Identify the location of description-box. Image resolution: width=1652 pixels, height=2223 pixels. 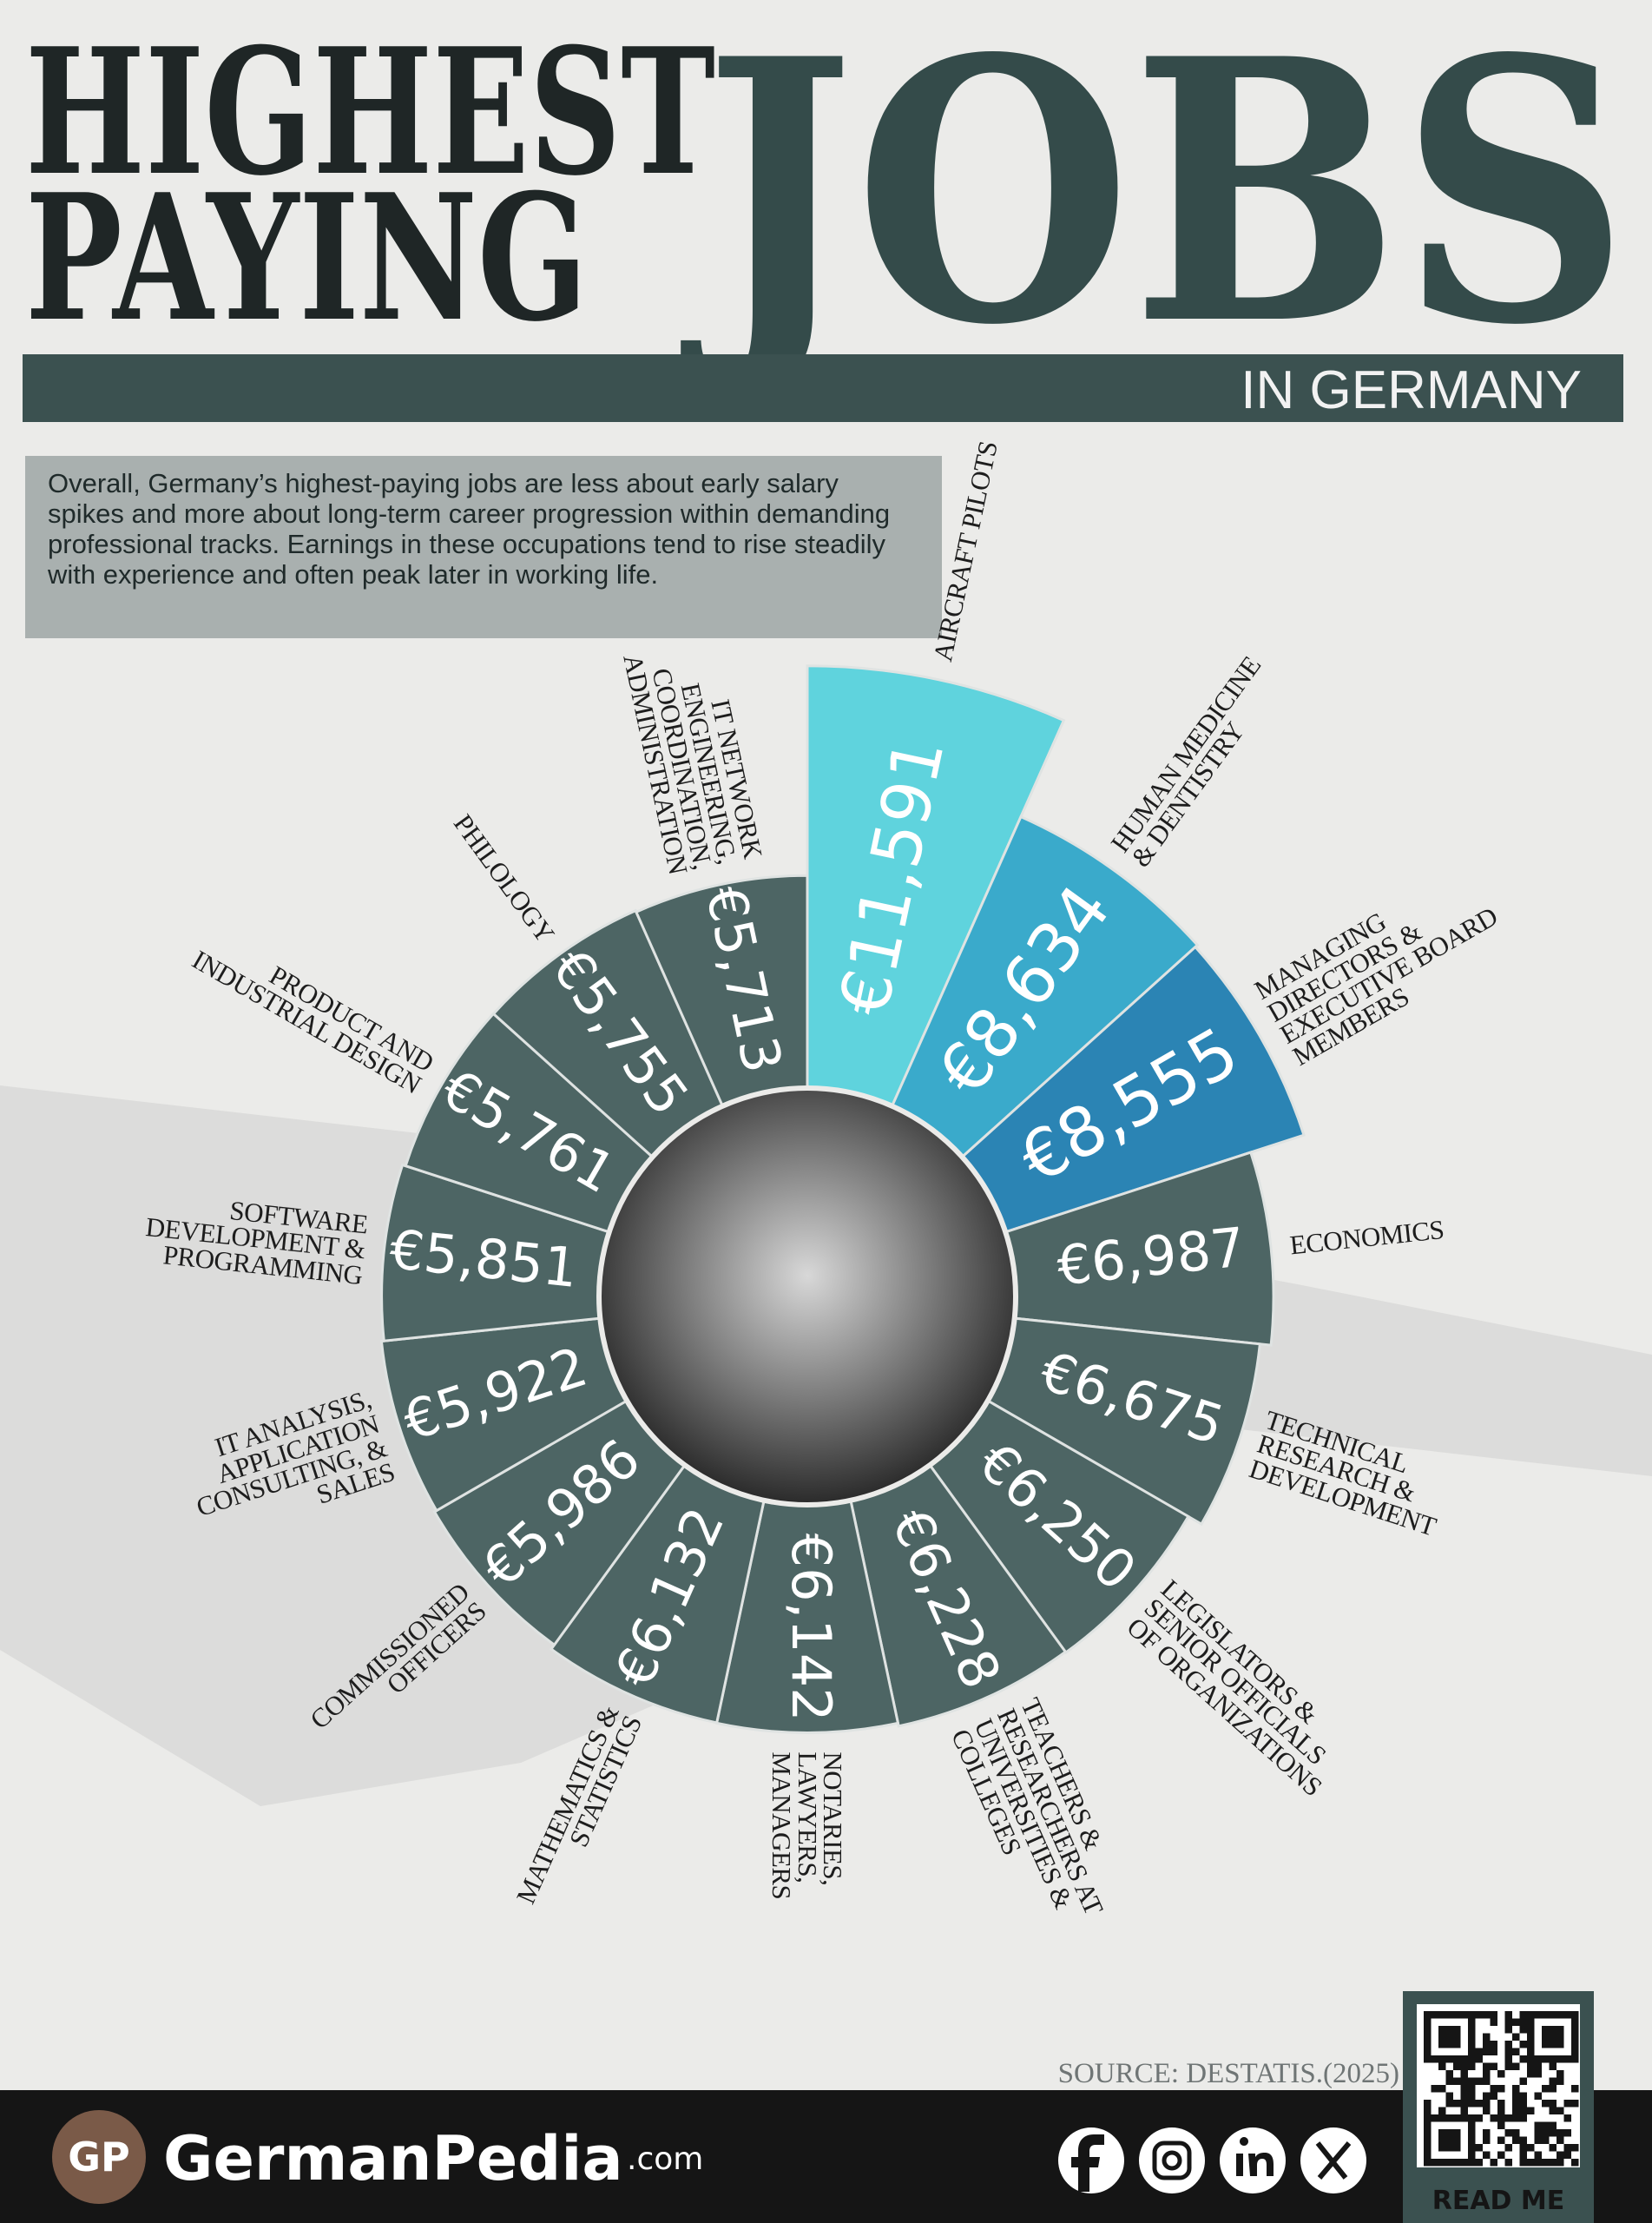
(483, 547).